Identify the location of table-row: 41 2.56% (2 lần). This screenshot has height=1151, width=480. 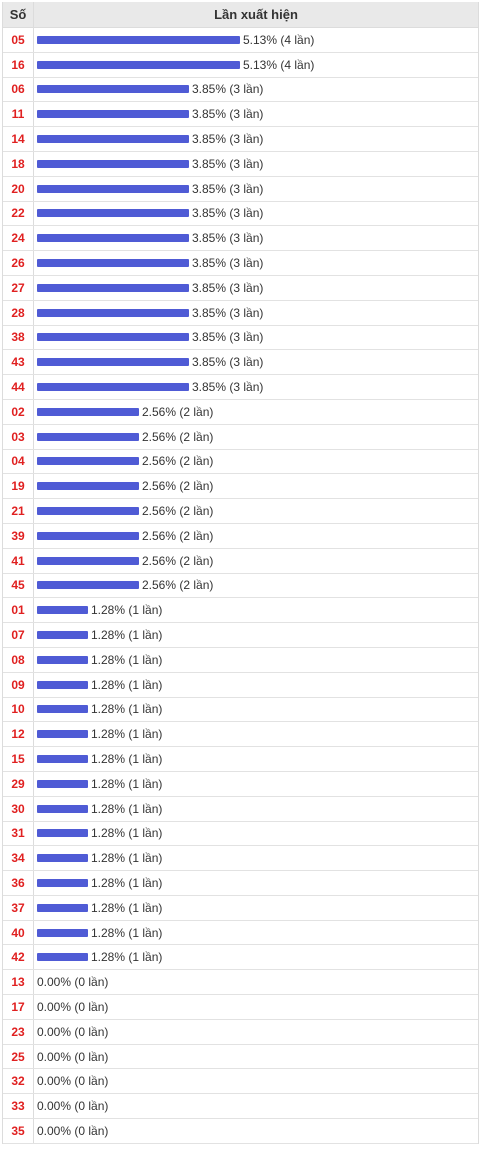
(240, 561).